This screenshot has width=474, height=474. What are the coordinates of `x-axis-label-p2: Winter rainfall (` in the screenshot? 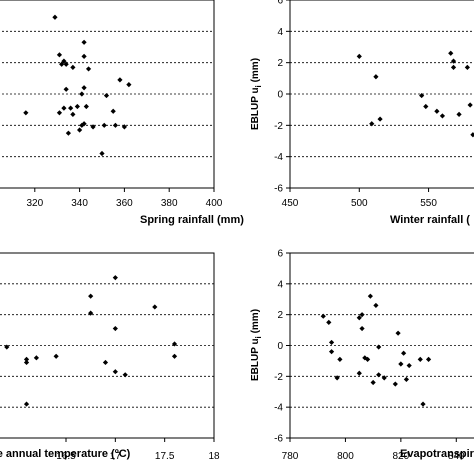 It's located at (430, 220).